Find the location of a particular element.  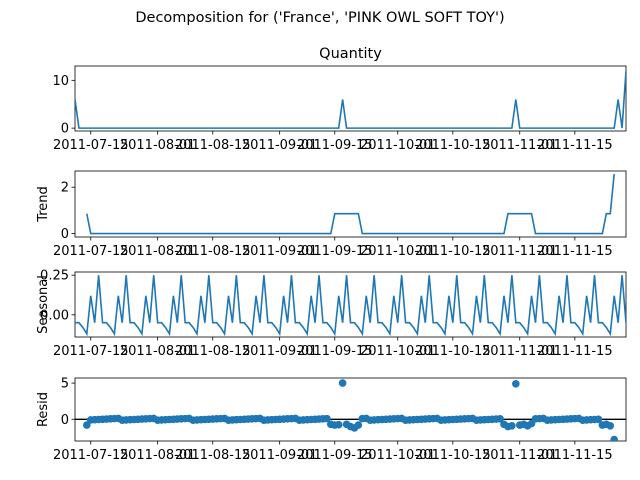

y-axis-label: Resid is located at coordinates (43, 409).